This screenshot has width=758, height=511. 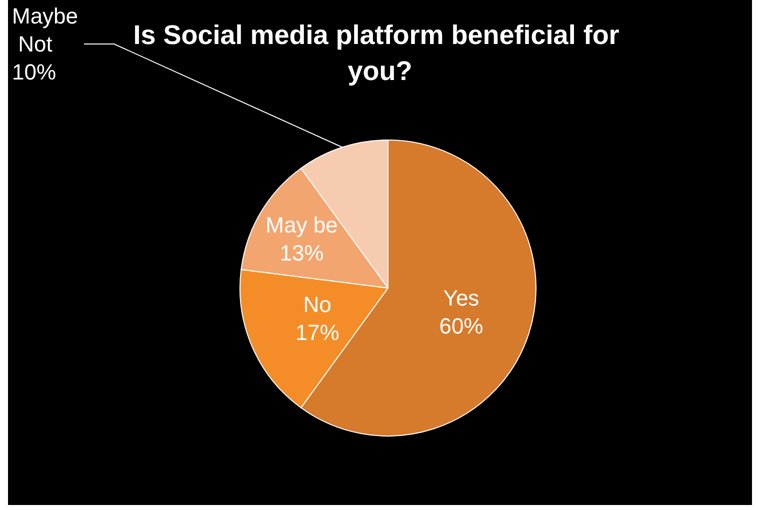 What do you see at coordinates (461, 297) in the screenshot?
I see `slice-label: Yes` at bounding box center [461, 297].